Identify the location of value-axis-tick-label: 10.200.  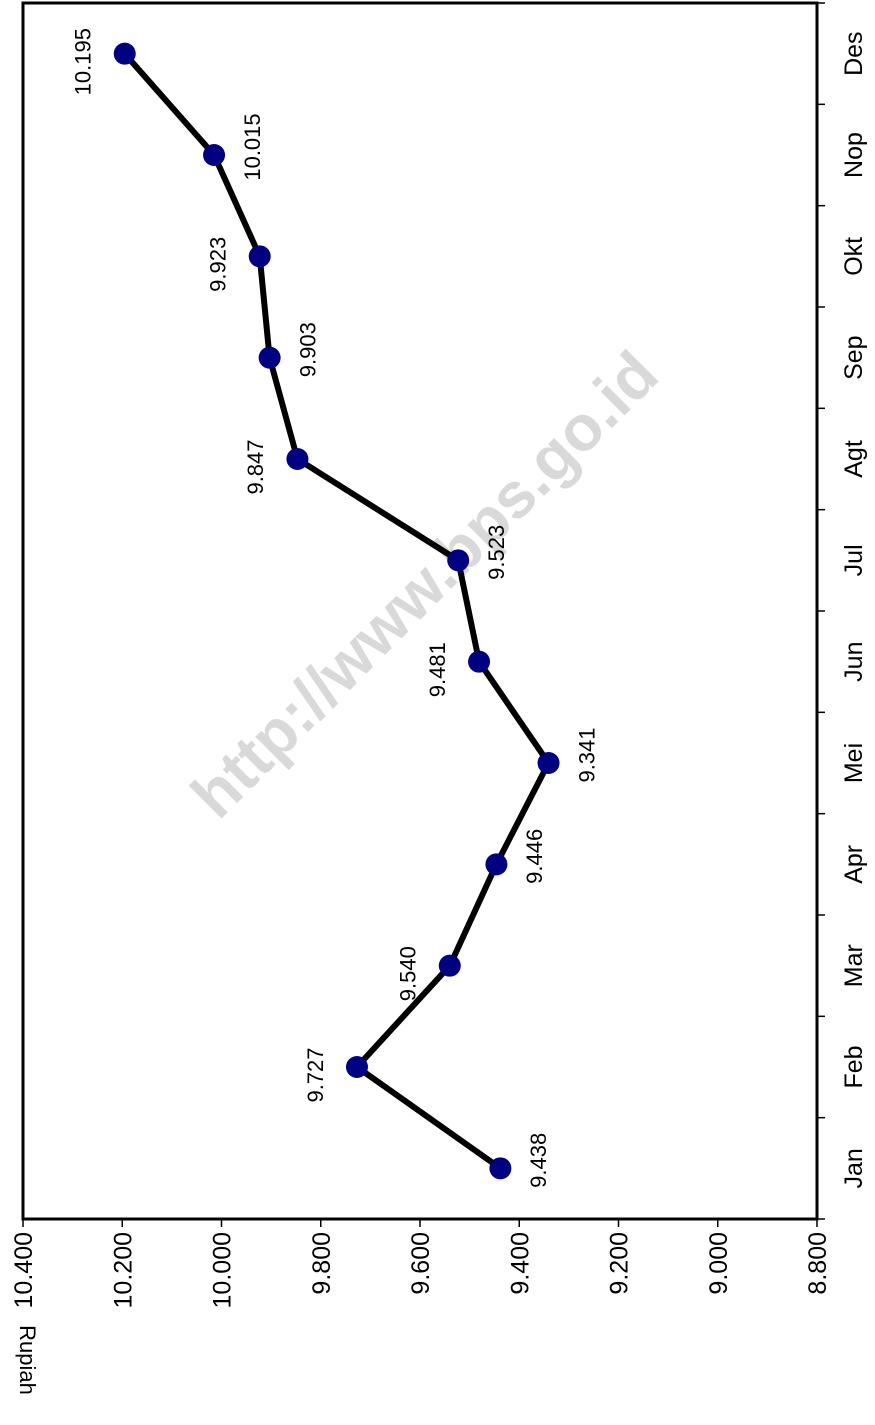
(123, 1270).